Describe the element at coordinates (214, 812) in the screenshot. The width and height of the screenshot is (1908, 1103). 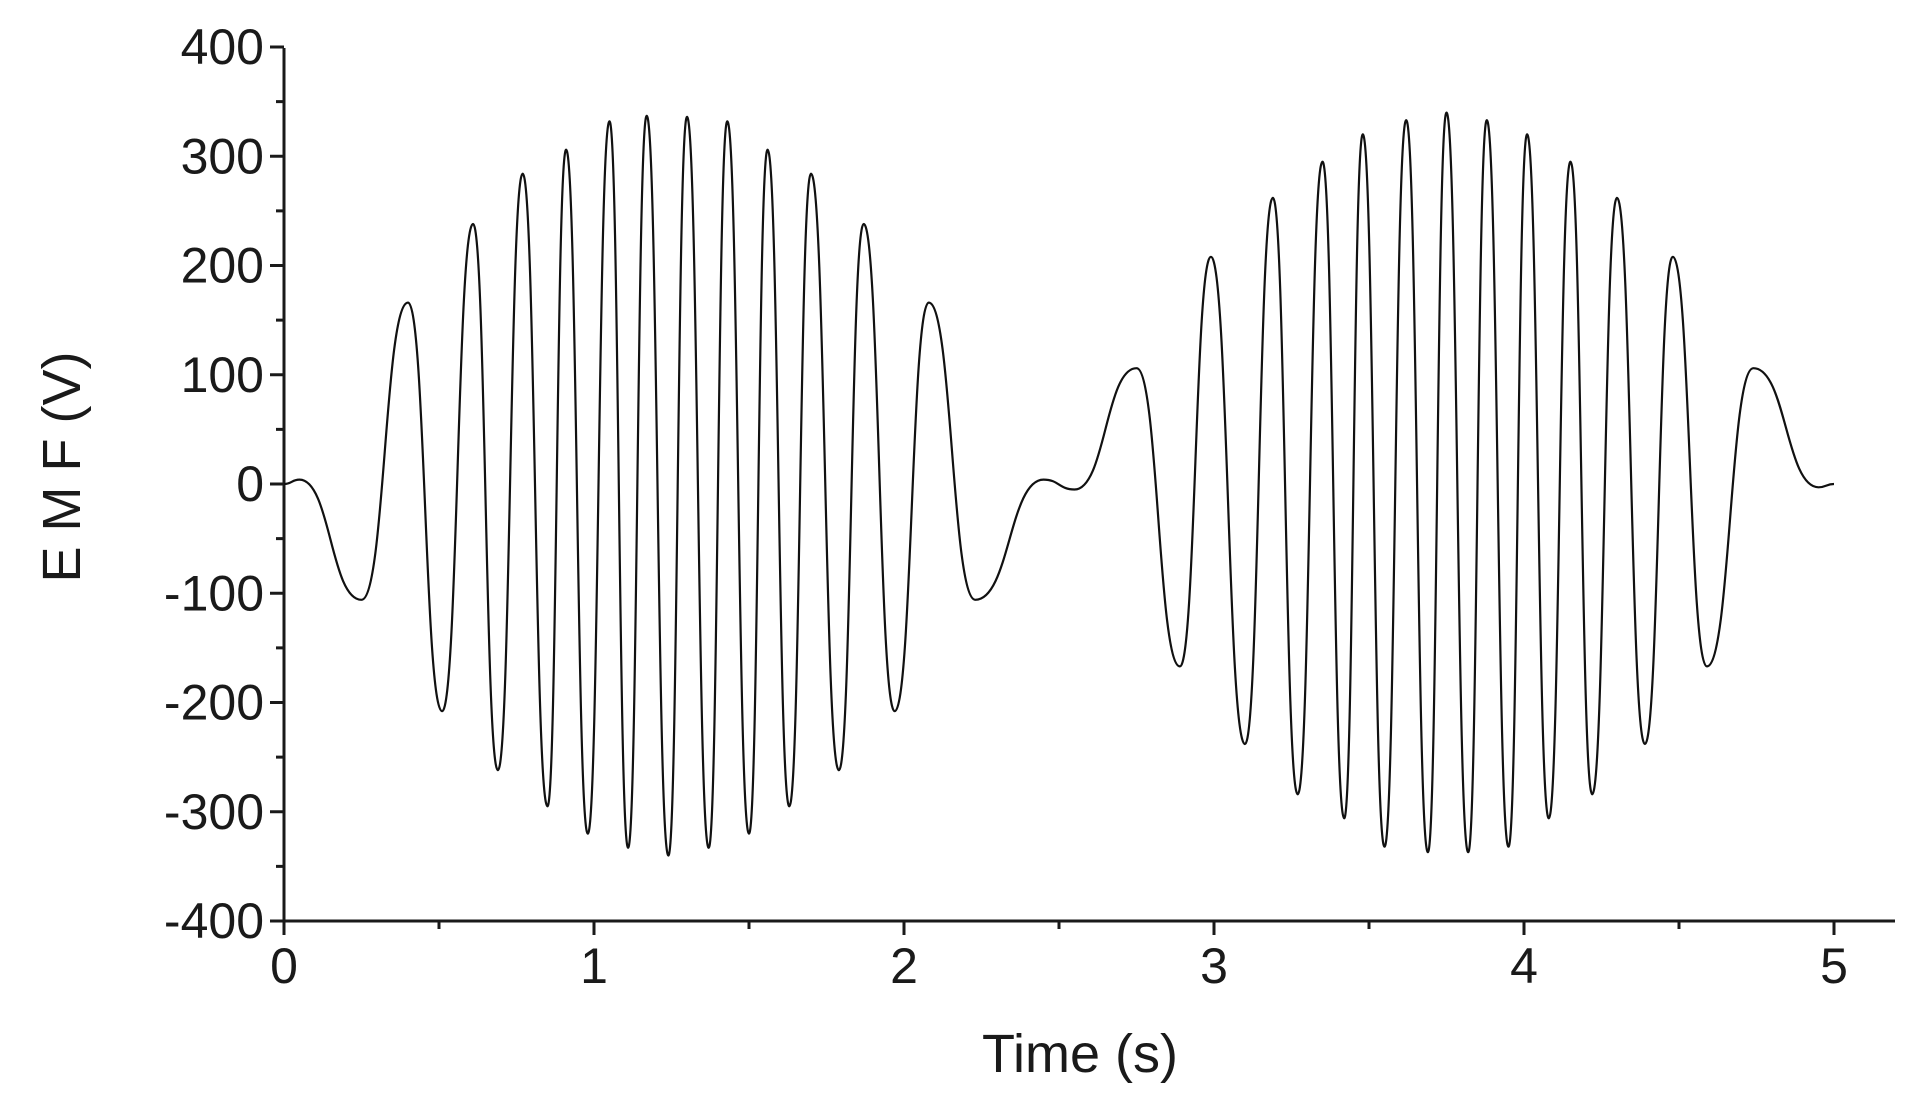
I see `y-tick-label: -300` at that location.